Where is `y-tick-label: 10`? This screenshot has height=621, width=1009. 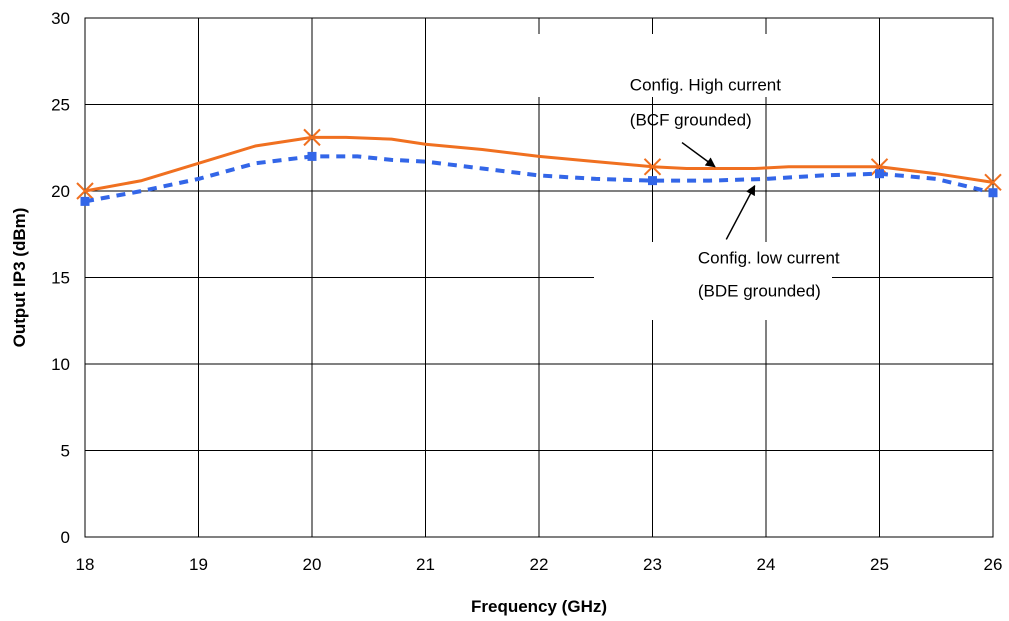 y-tick-label: 10 is located at coordinates (60, 364).